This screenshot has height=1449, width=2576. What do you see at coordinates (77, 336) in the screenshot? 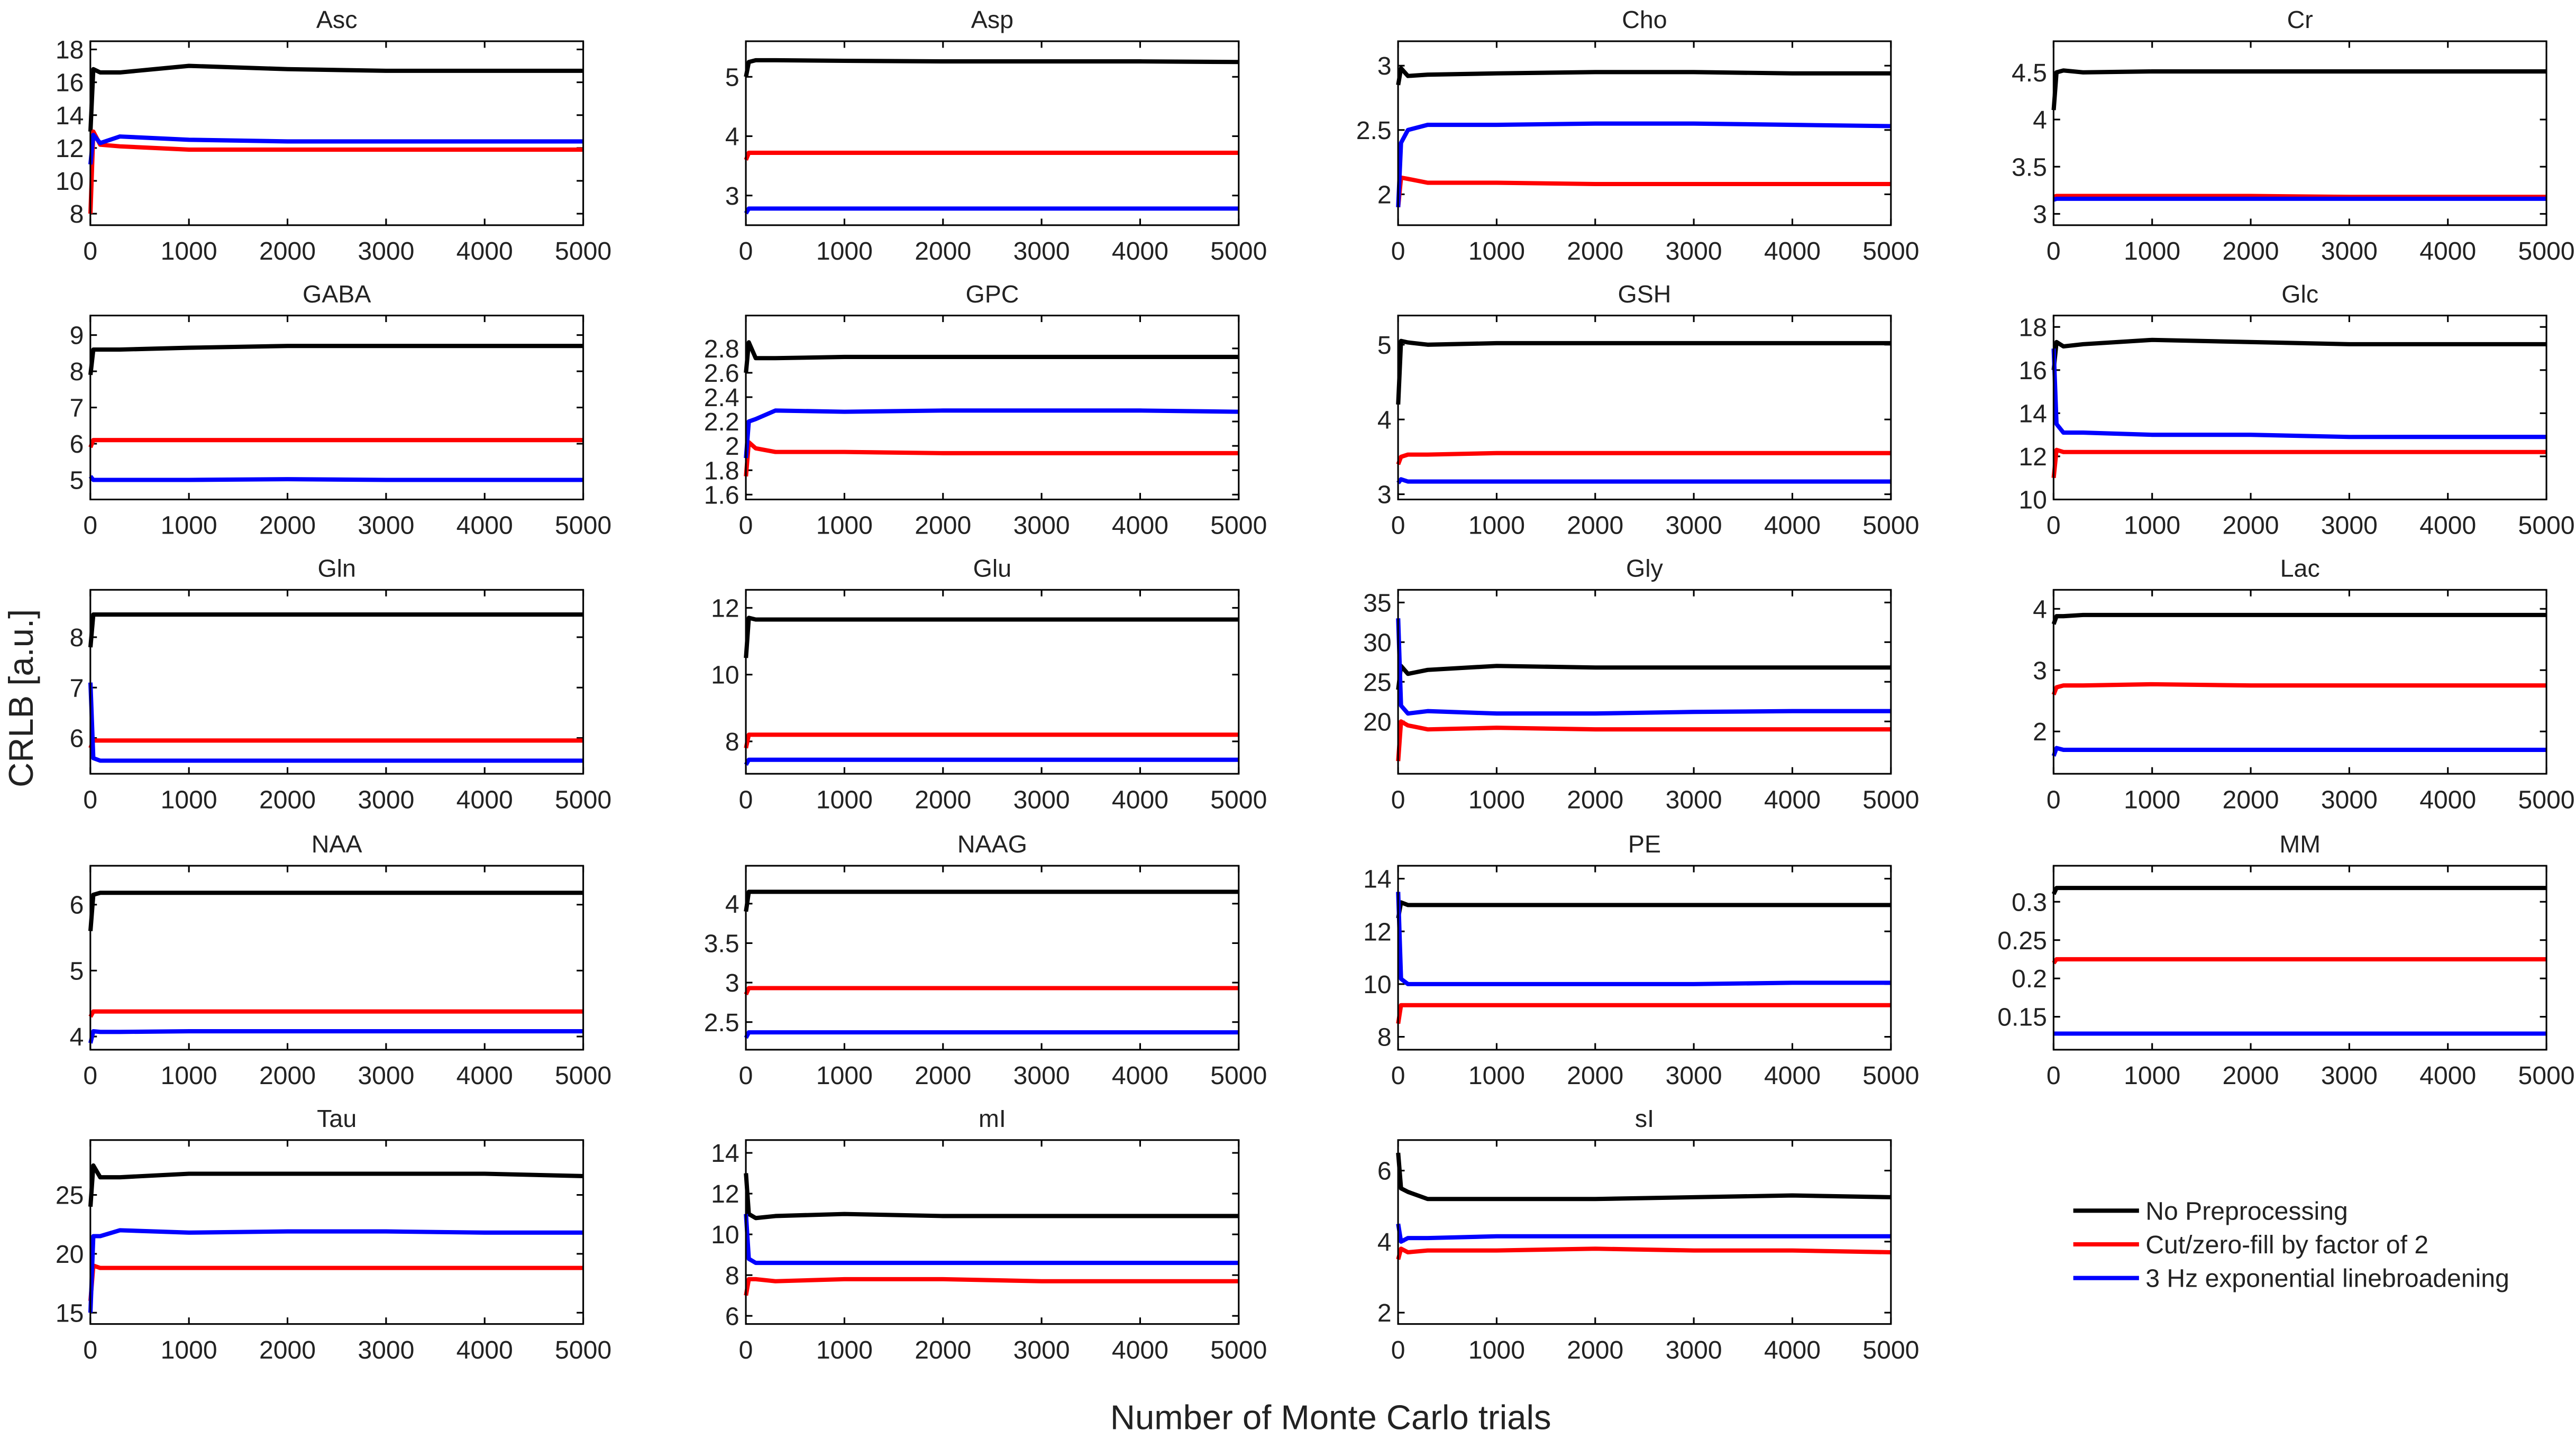
I see `y-tick-label: 9` at bounding box center [77, 336].